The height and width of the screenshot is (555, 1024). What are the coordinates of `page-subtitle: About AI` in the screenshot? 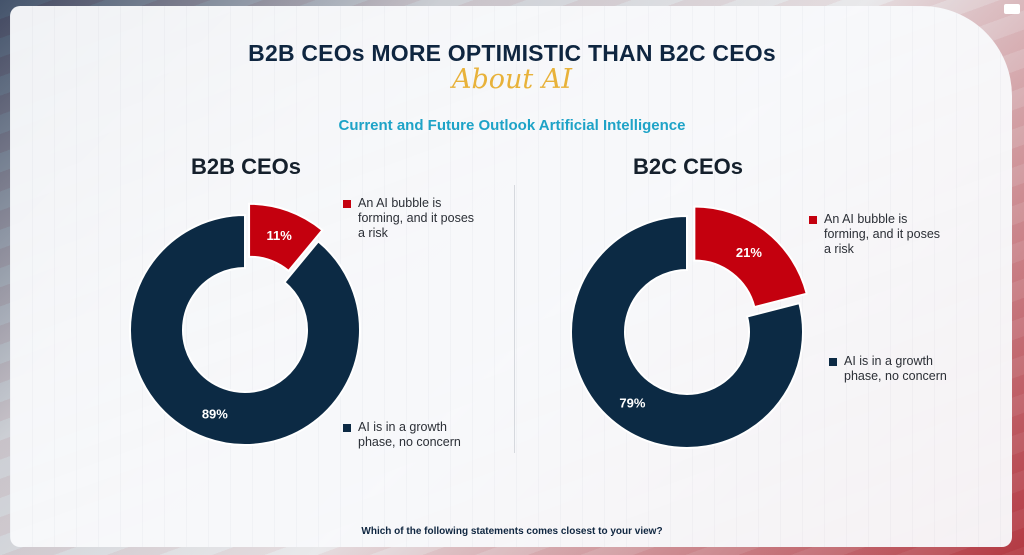 It's located at (512, 79).